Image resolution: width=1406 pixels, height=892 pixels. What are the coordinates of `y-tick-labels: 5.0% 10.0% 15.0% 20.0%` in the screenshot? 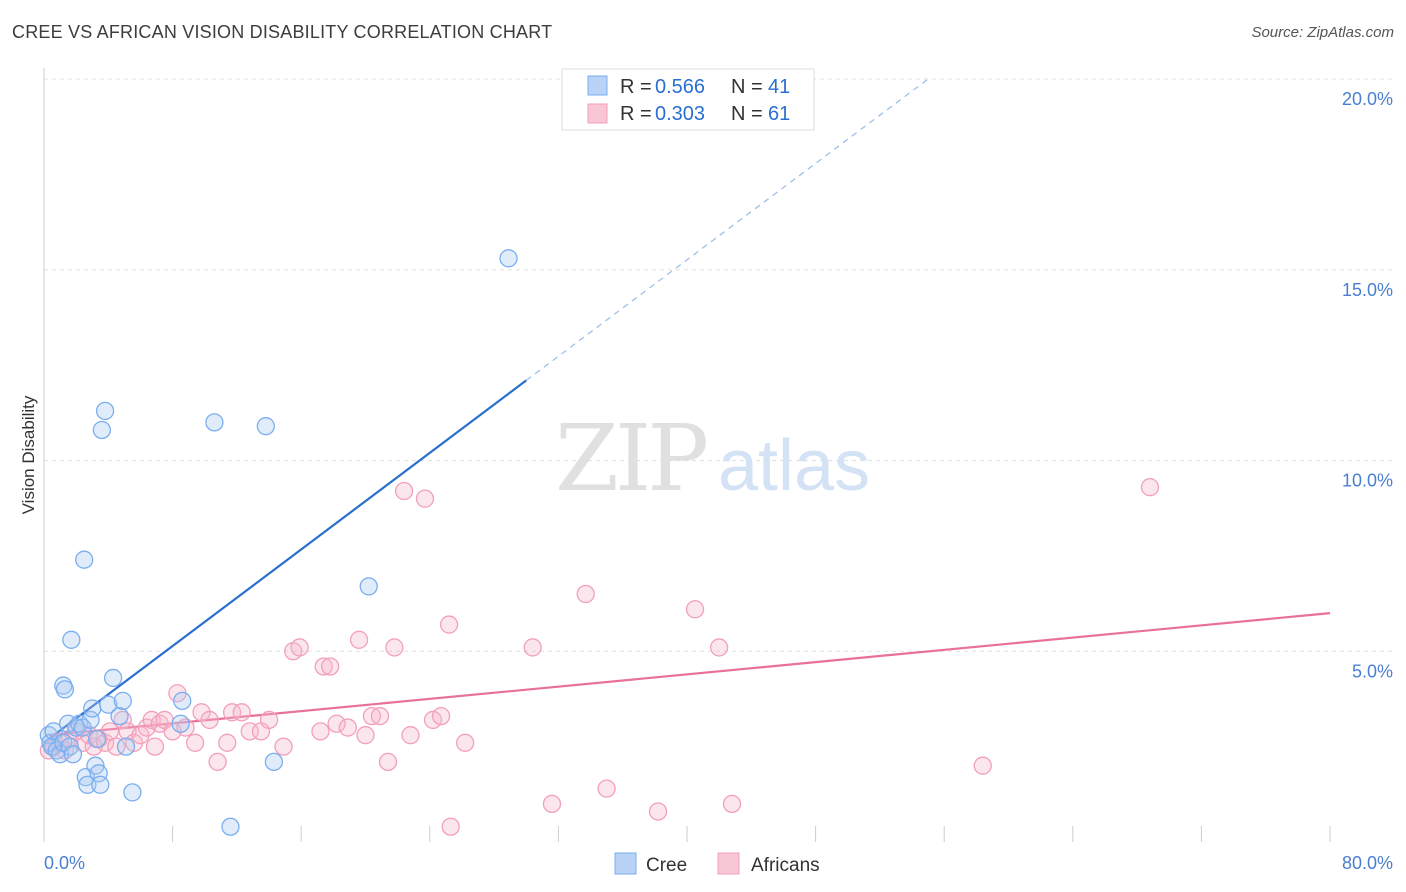 It's located at (1367, 385).